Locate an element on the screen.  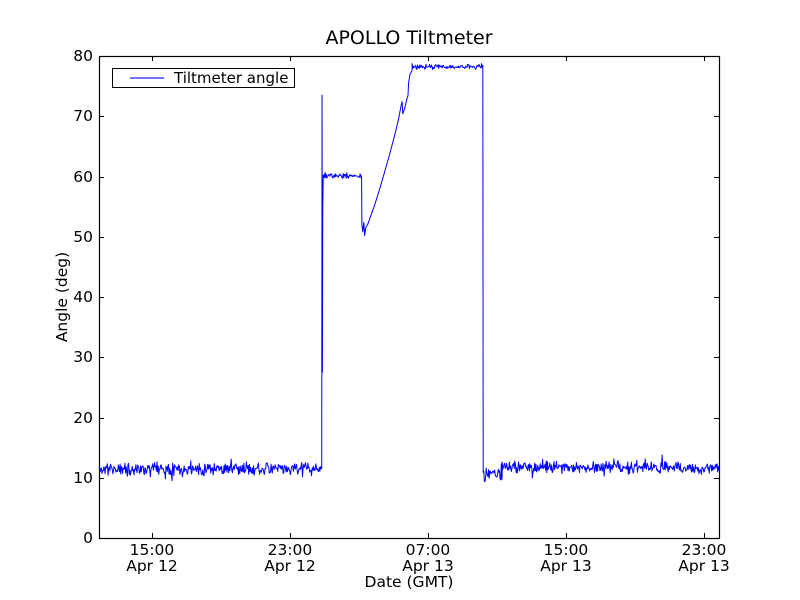
y-tick-label: 30 is located at coordinates (83, 357).